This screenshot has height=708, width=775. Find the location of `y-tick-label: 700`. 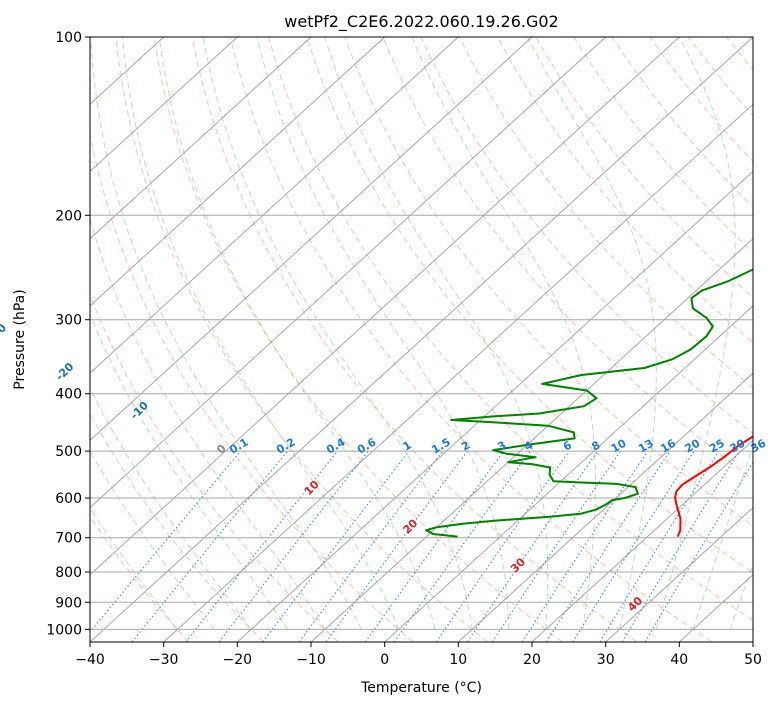

y-tick-label: 700 is located at coordinates (68, 539).